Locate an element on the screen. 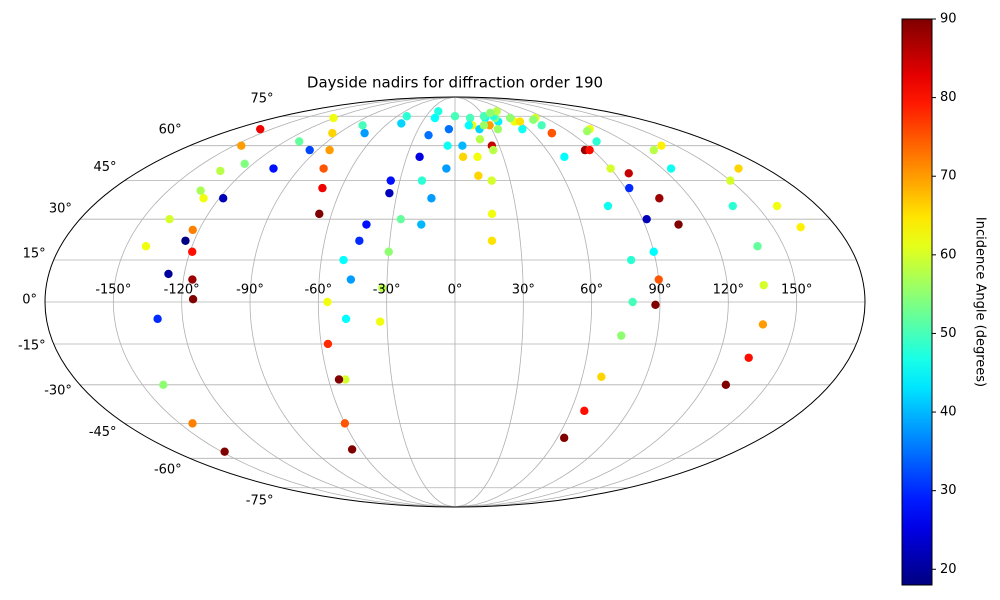 The height and width of the screenshot is (600, 1000). x-tick-label: 30° is located at coordinates (523, 290).